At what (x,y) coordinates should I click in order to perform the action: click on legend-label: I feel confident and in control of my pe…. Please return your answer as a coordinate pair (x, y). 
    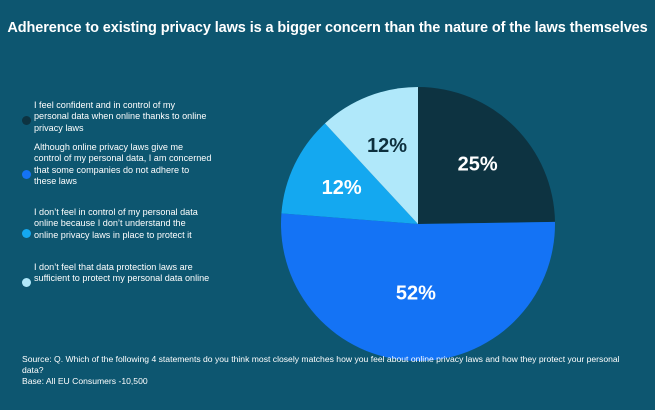
    Looking at the image, I should click on (120, 116).